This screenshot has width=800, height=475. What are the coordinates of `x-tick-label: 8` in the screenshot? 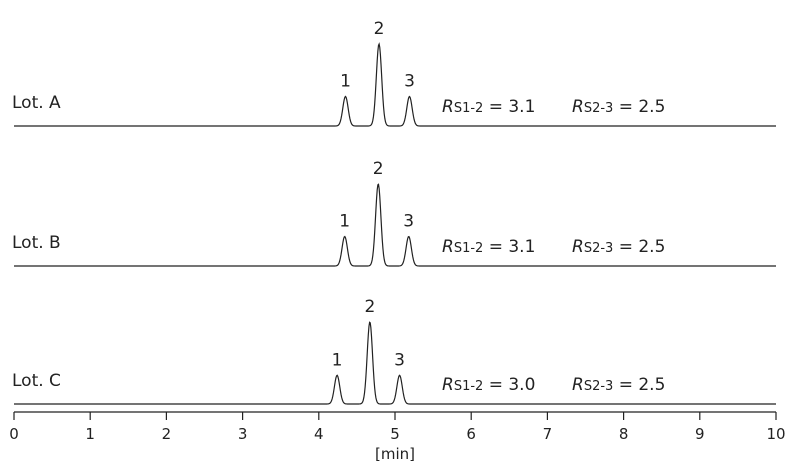 It's located at (624, 434).